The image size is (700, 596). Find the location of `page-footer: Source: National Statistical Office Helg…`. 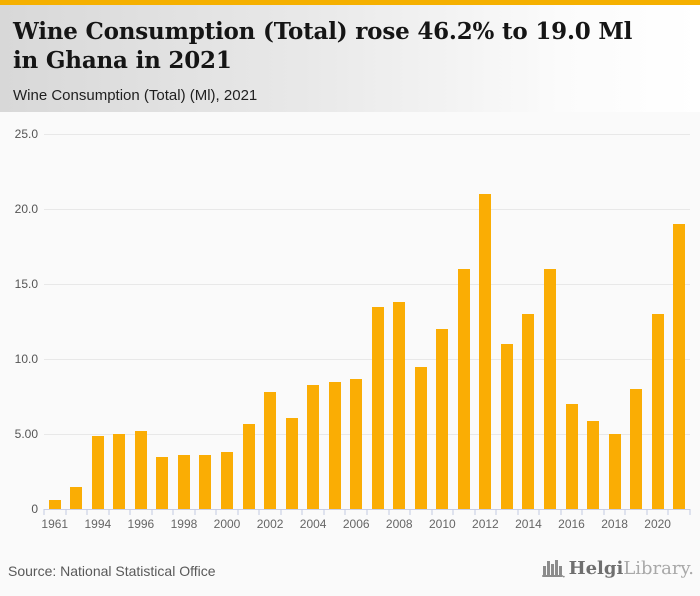

page-footer: Source: National Statistical Office Helg… is located at coordinates (350, 570).